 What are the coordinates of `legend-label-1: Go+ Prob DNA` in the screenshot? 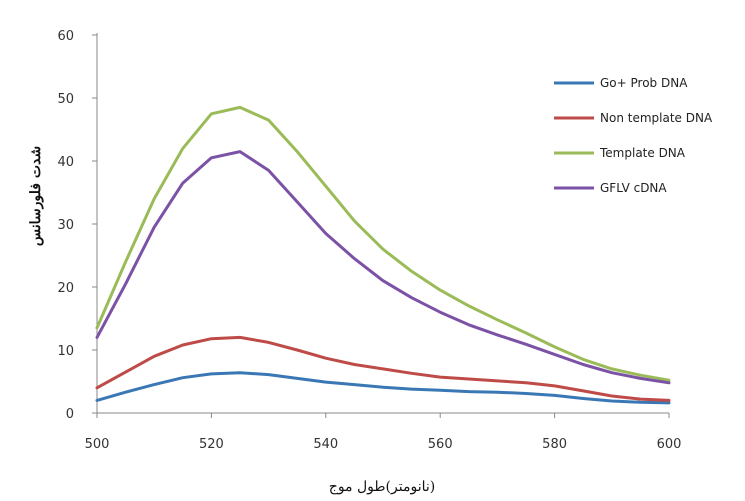 It's located at (644, 83).